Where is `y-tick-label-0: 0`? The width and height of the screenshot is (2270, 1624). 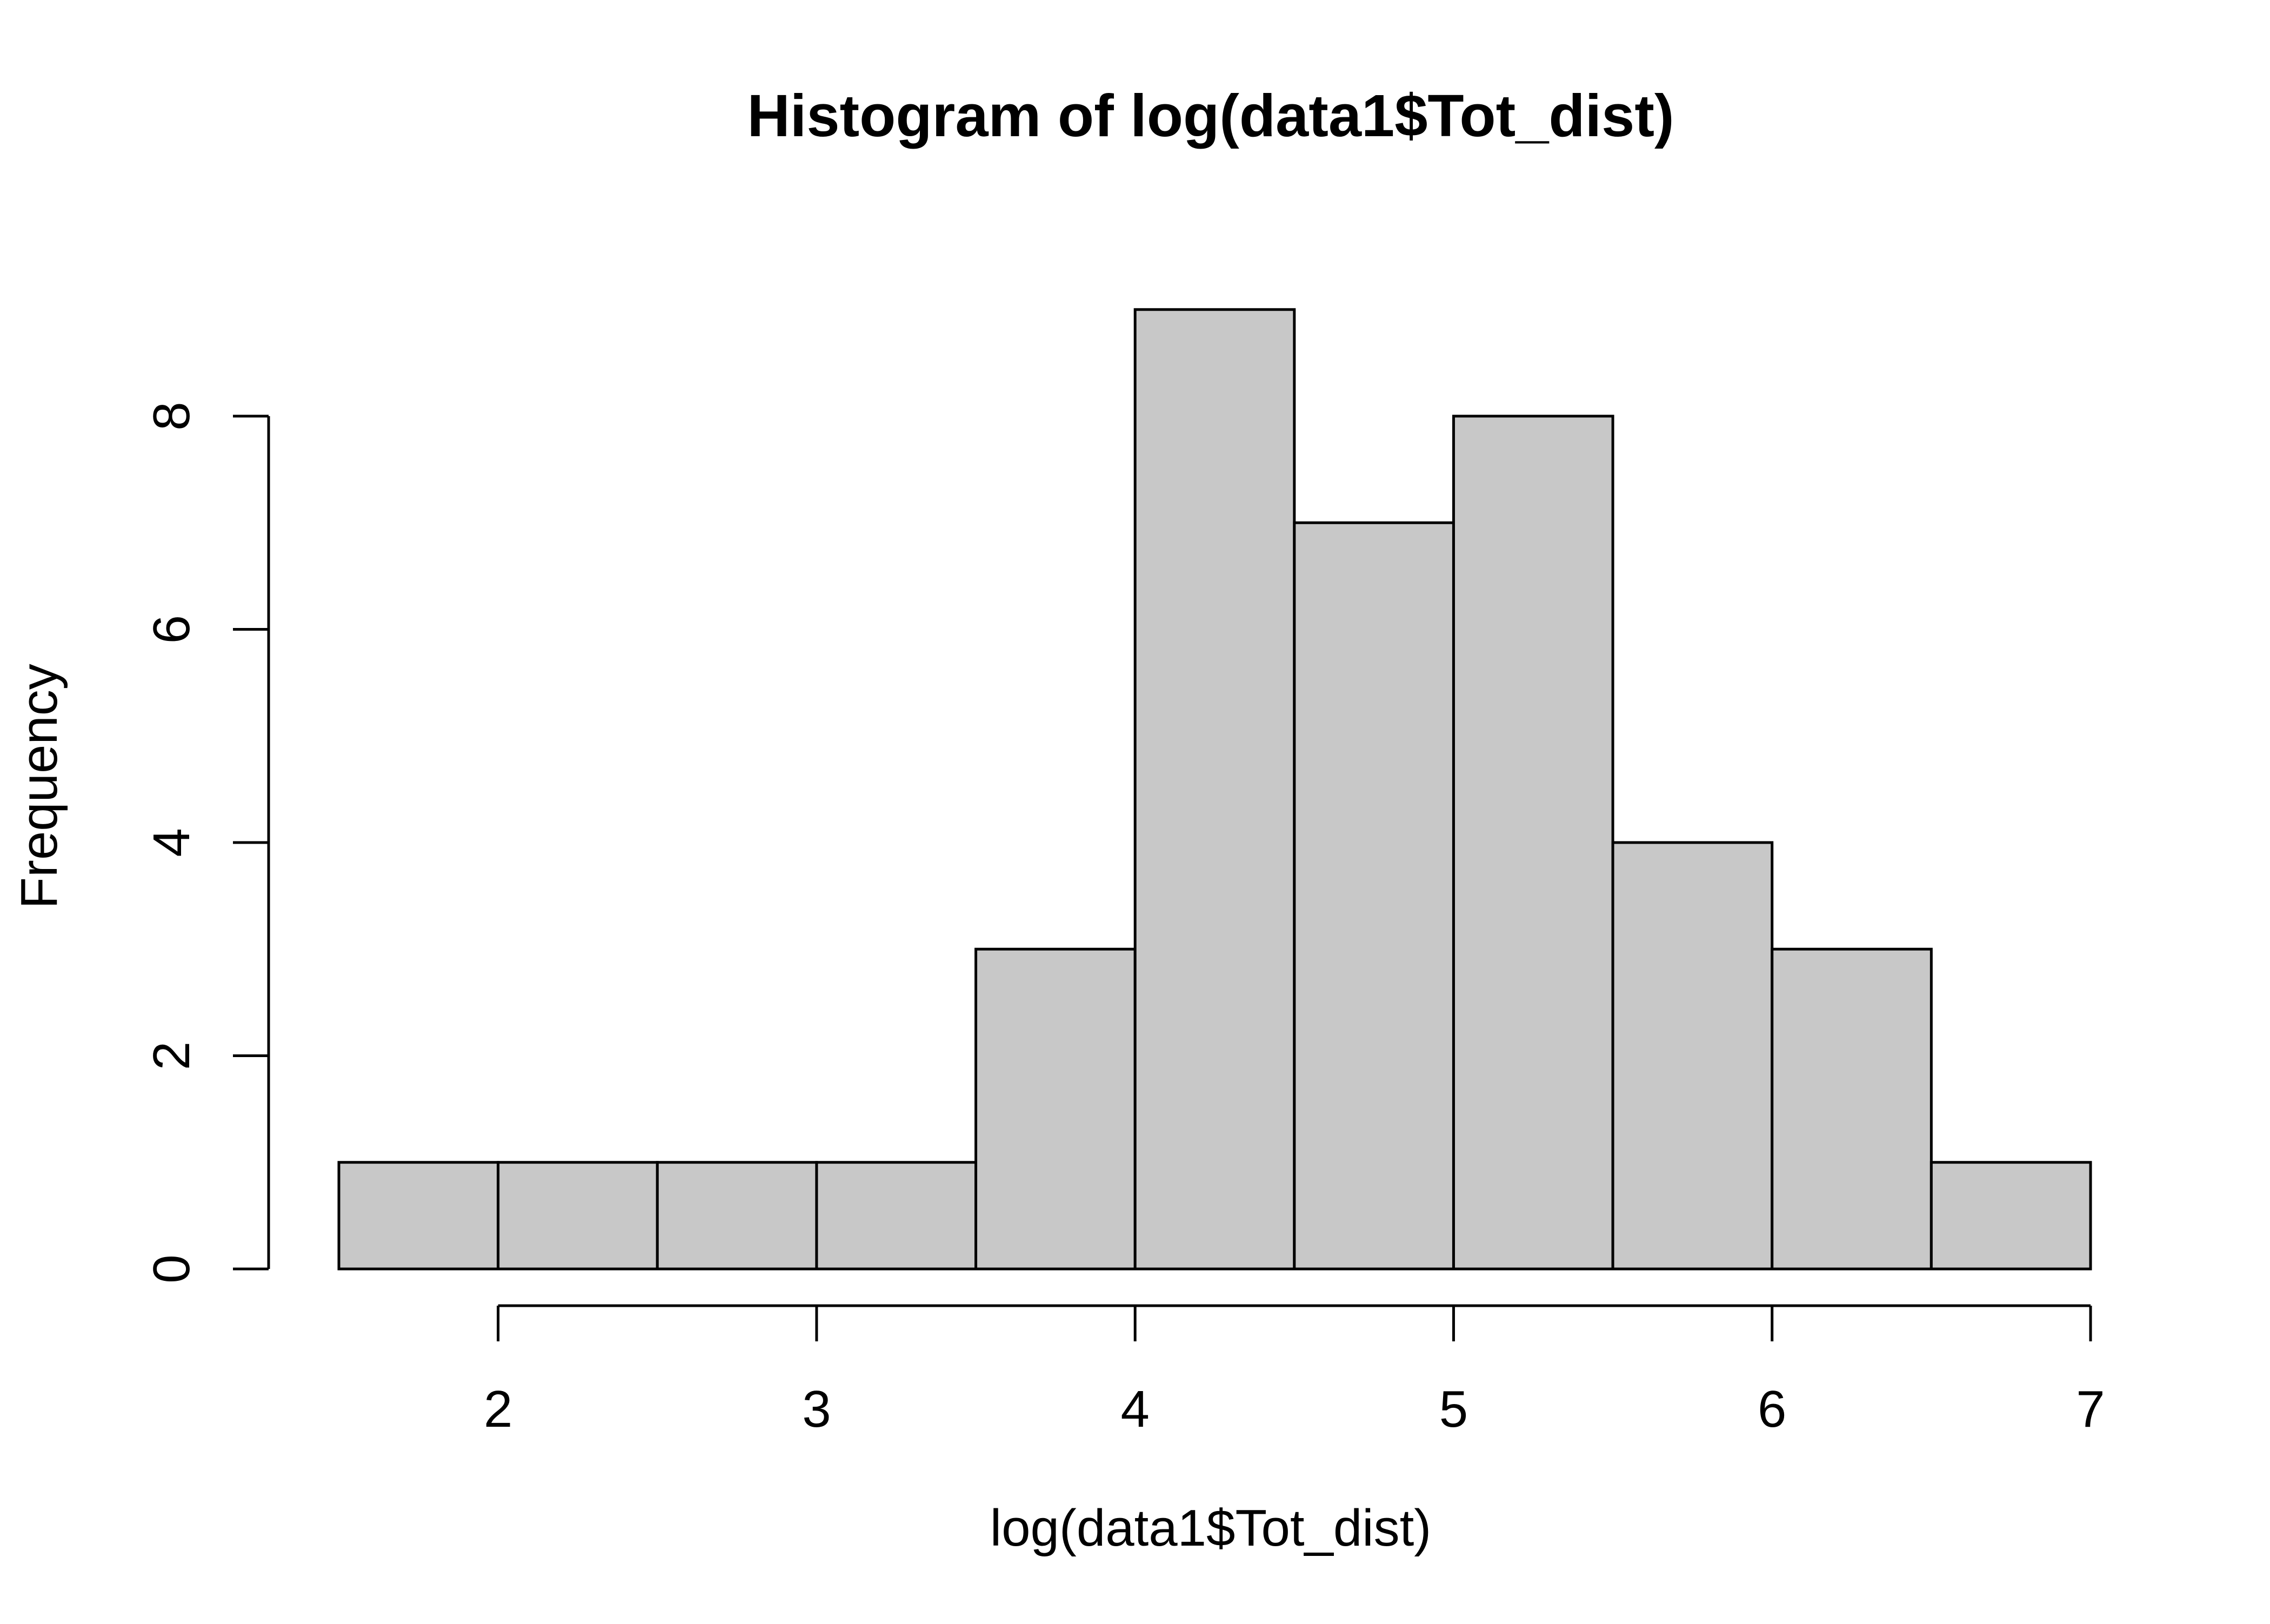 y-tick-label-0: 0 is located at coordinates (172, 1268).